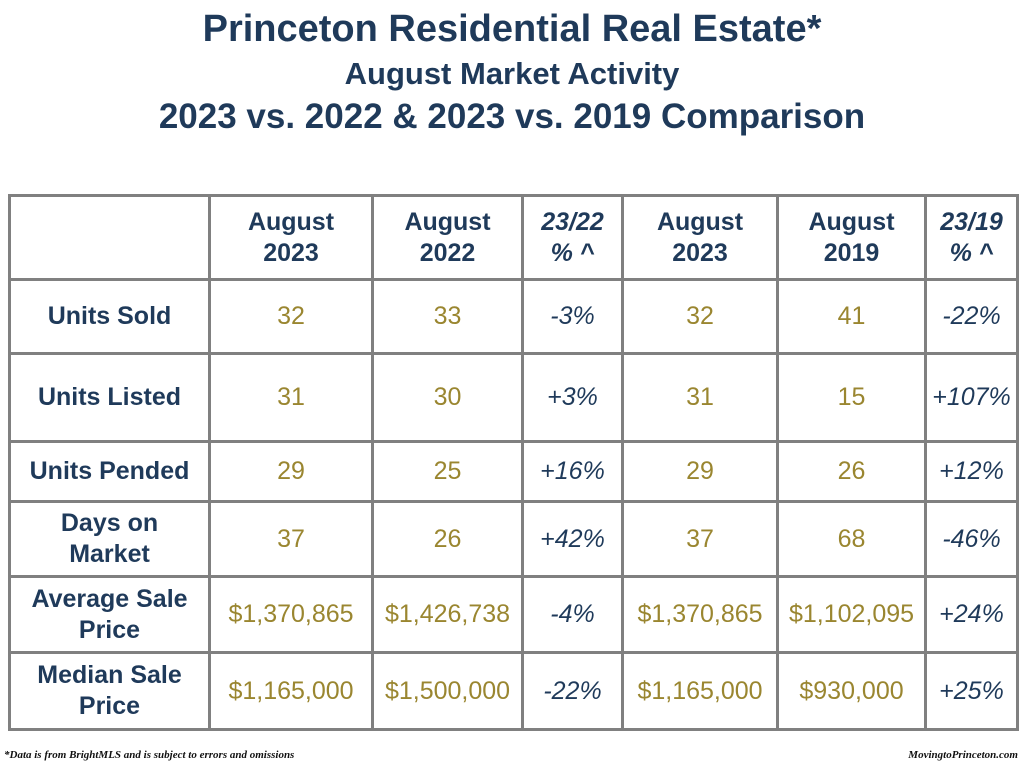  I want to click on column-header: 23/19% ^, so click(971, 237).